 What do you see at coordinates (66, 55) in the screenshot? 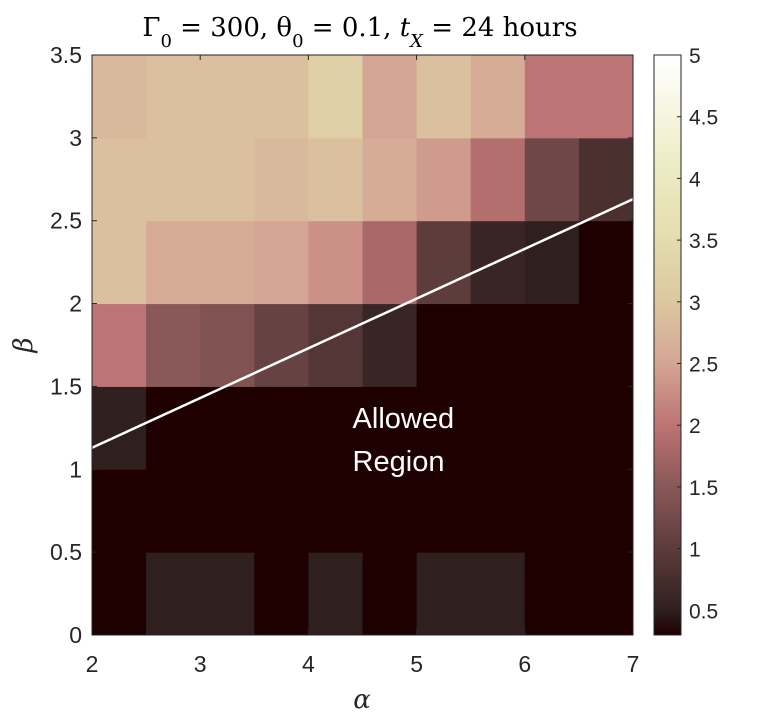
I see `y-tick-label: 3.5` at bounding box center [66, 55].